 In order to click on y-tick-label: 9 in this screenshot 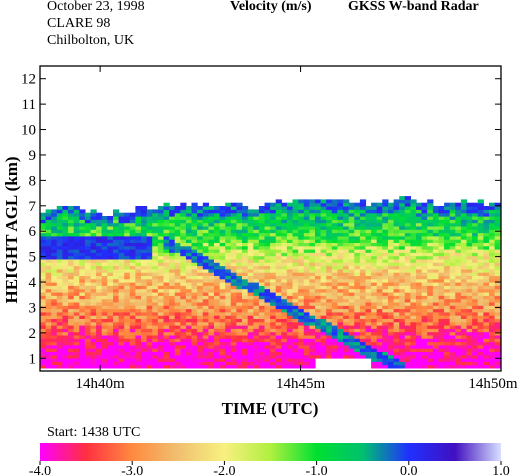, I will do `click(33, 156)`.